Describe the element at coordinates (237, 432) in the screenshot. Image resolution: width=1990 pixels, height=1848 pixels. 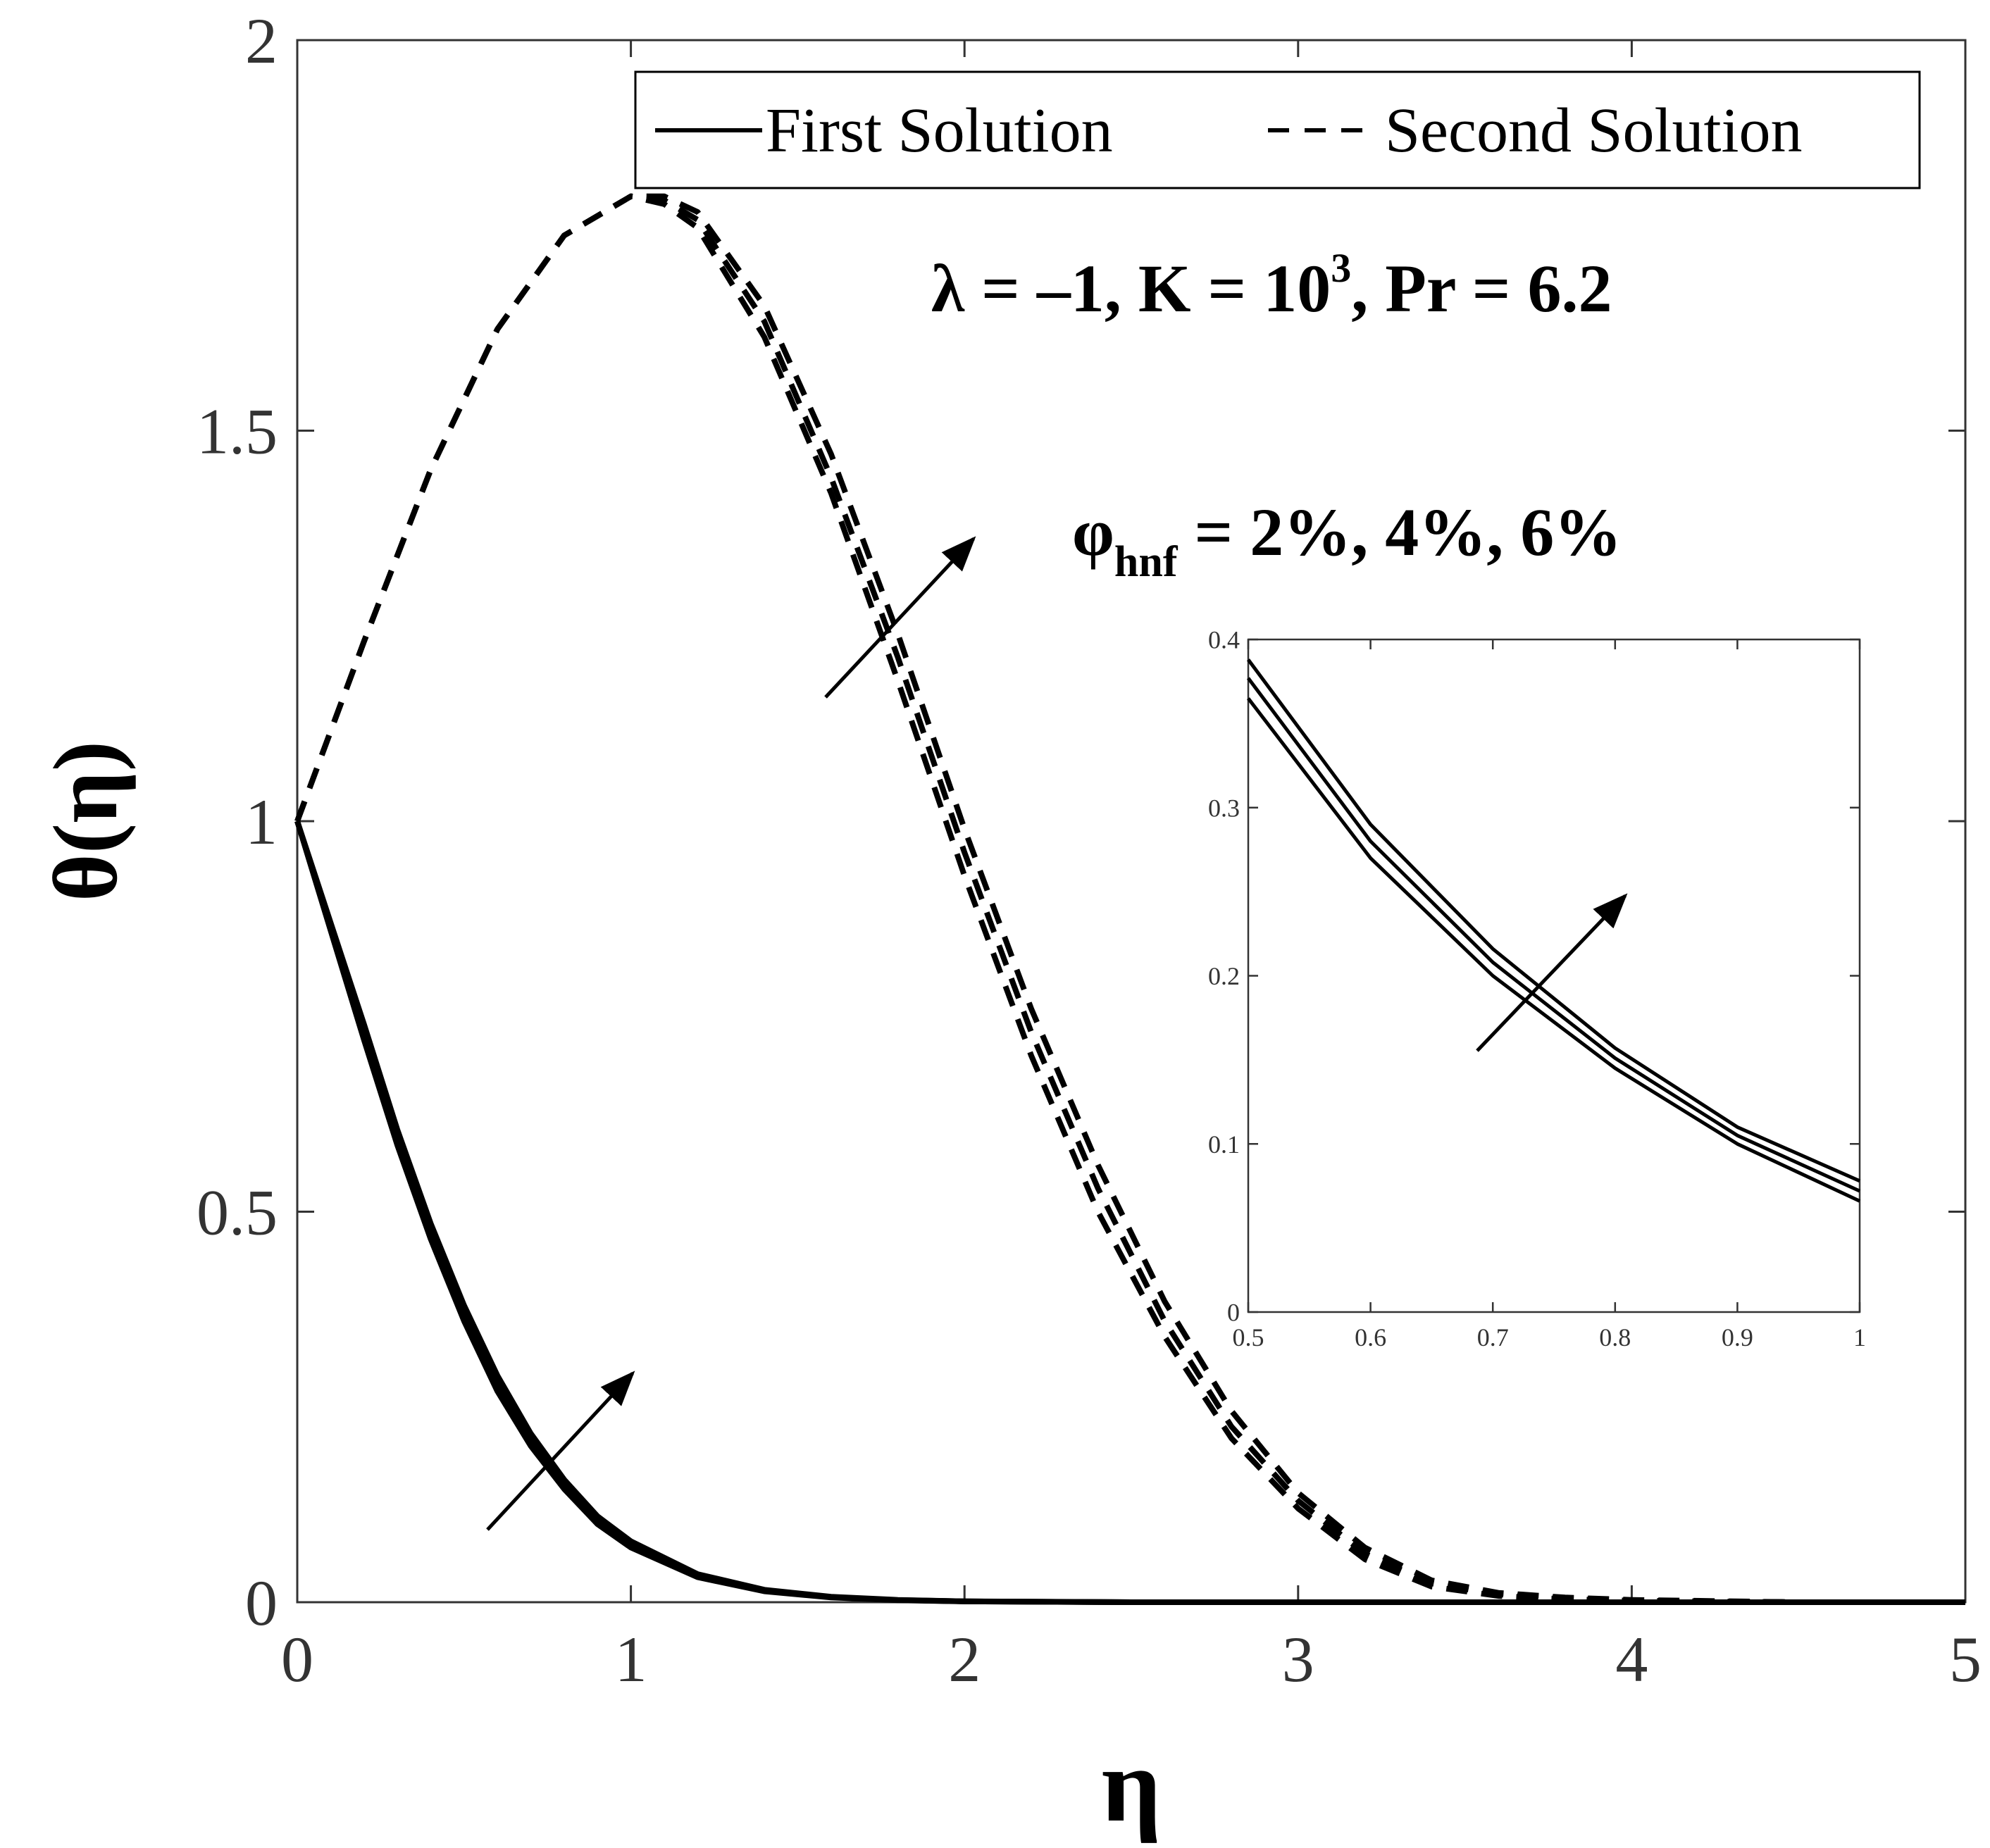
I see `main-y-tick-label: 1.5` at that location.